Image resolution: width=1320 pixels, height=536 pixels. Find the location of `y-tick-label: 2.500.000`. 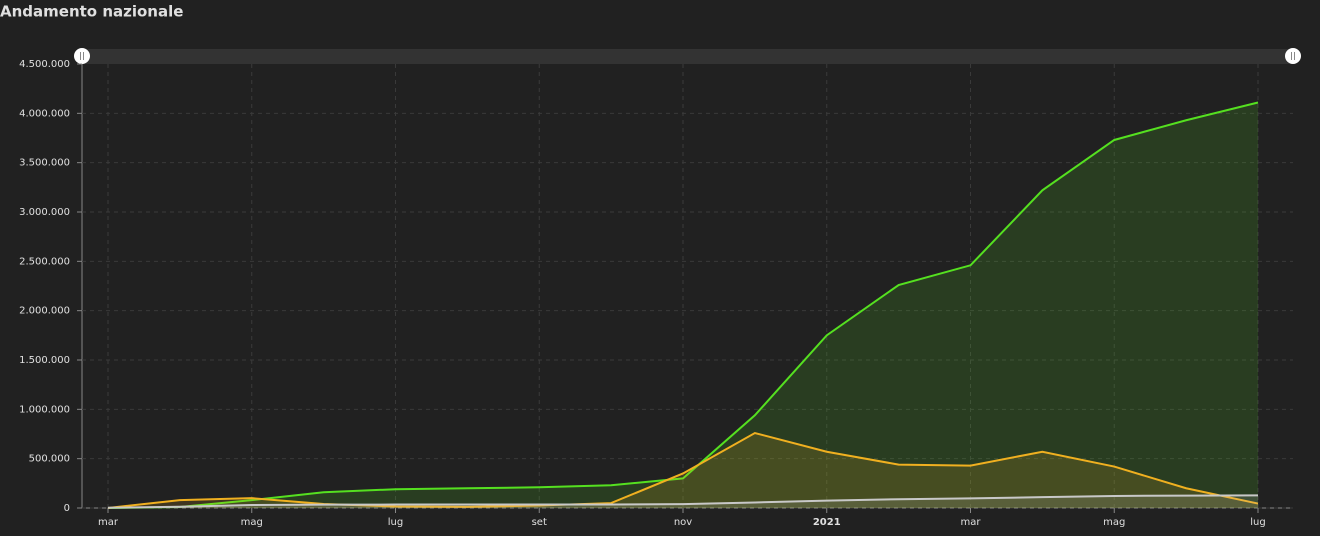

y-tick-label: 2.500.000 is located at coordinates (44, 261).